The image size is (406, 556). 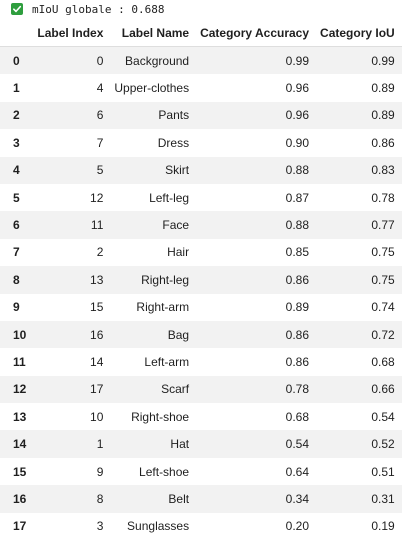 I want to click on table-row: 15 9 Left-shoe 0.64 0.51, so click(x=201, y=471).